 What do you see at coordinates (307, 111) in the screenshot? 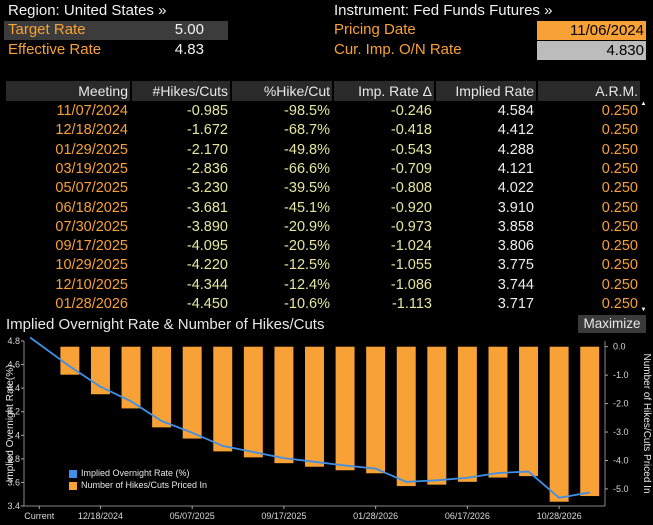
I see `cell-pct: -98.5%` at bounding box center [307, 111].